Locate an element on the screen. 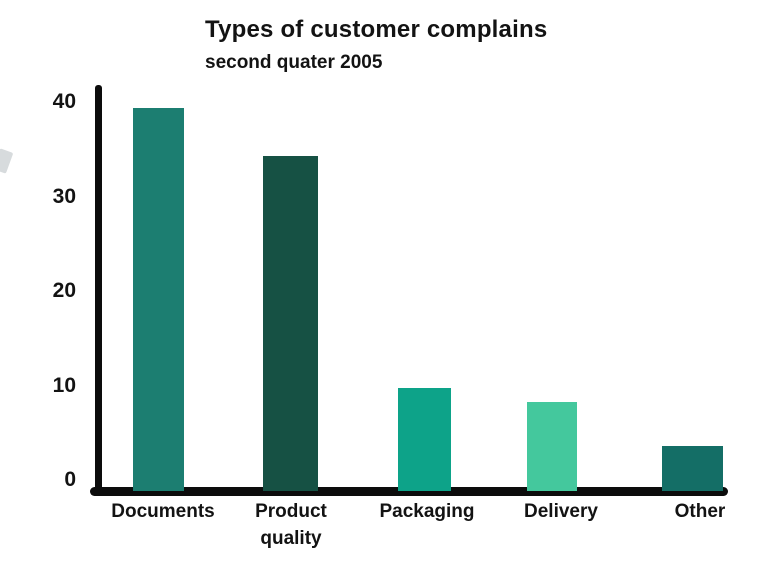 The image size is (779, 567). bar-delivery is located at coordinates (552, 446).